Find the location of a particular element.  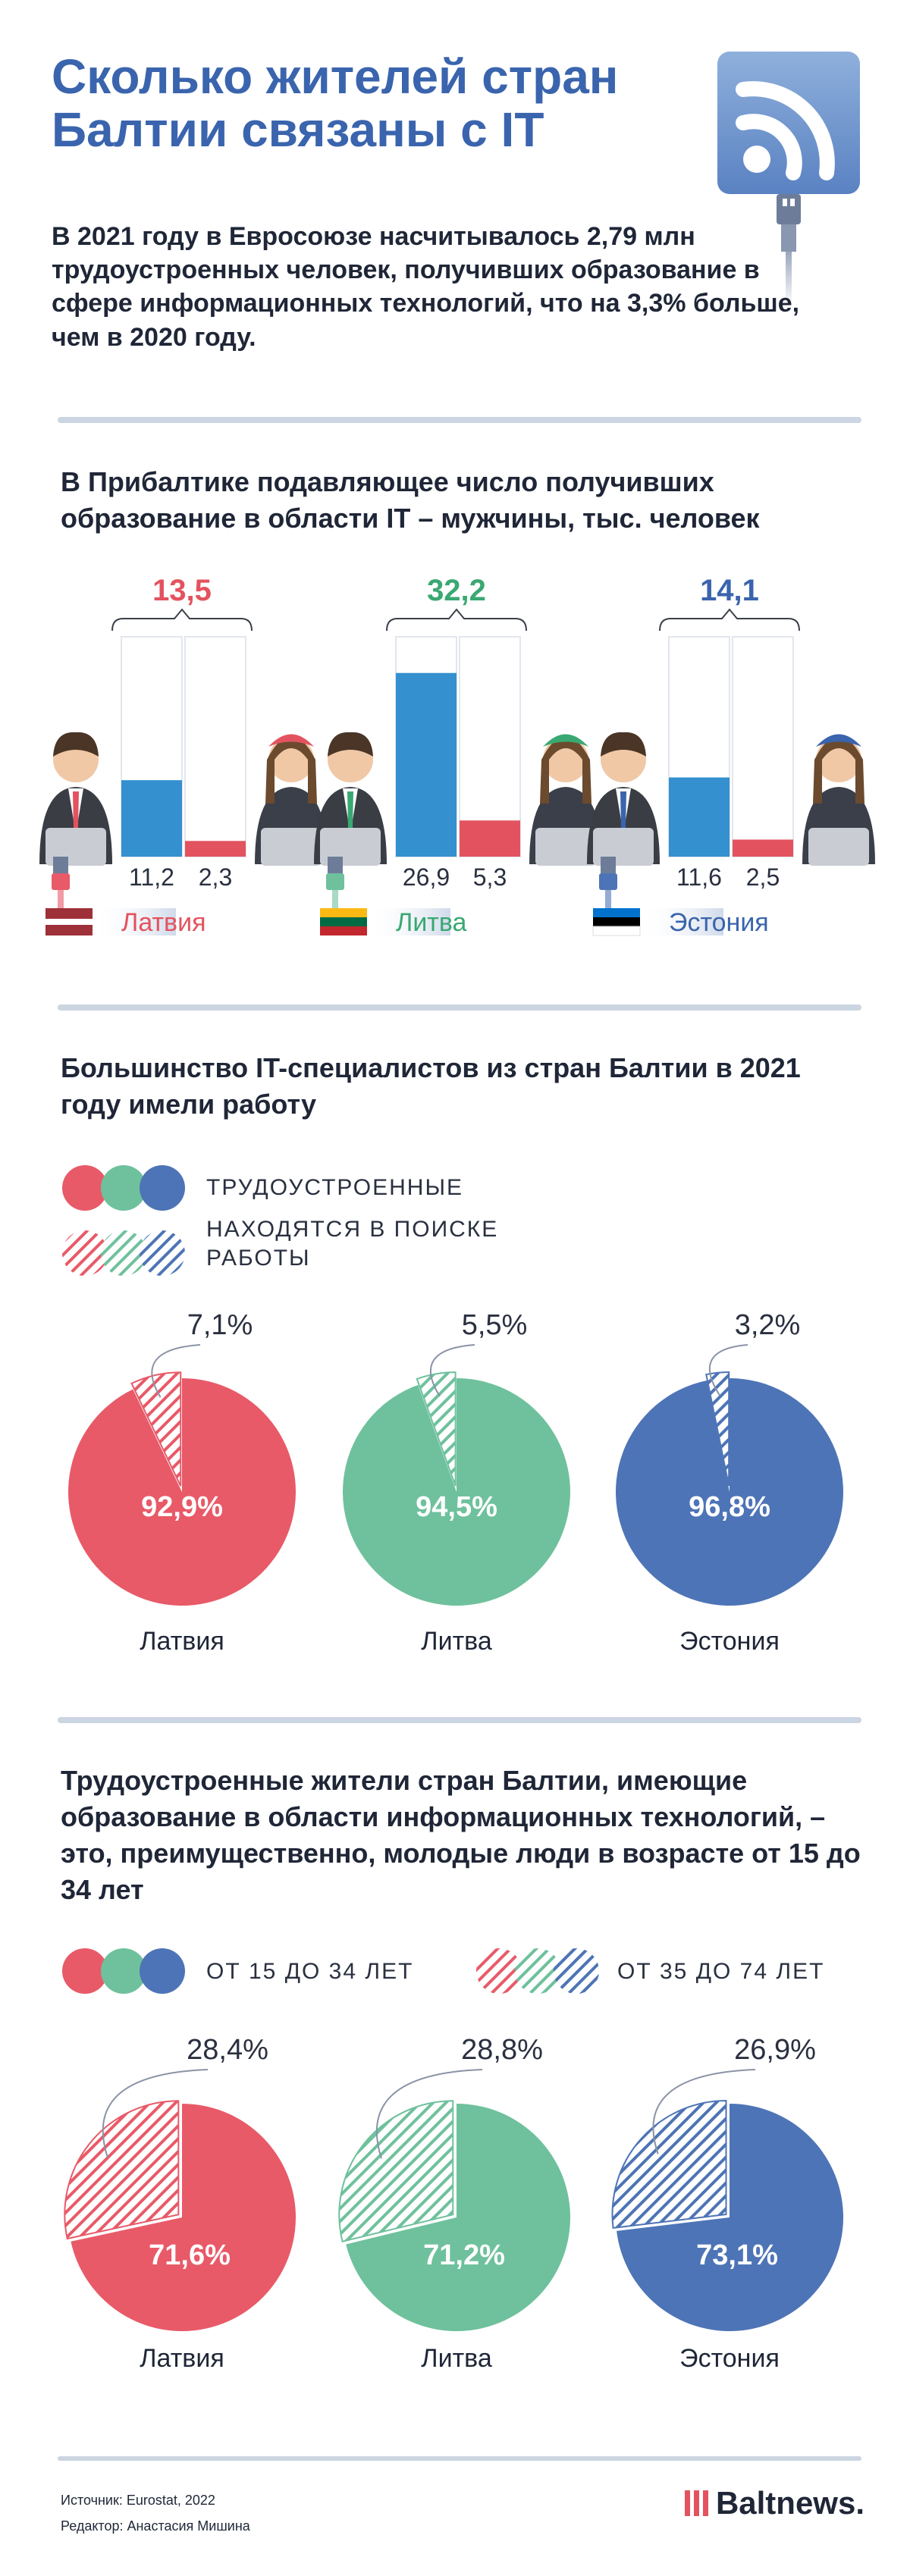

pie-estonia: 96,8% 3,2% Эстония is located at coordinates (729, 1482).